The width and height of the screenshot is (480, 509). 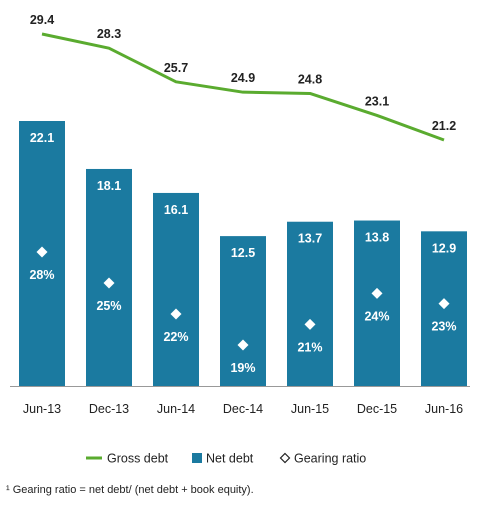 What do you see at coordinates (377, 101) in the screenshot?
I see `gross-debt-value: 23.1` at bounding box center [377, 101].